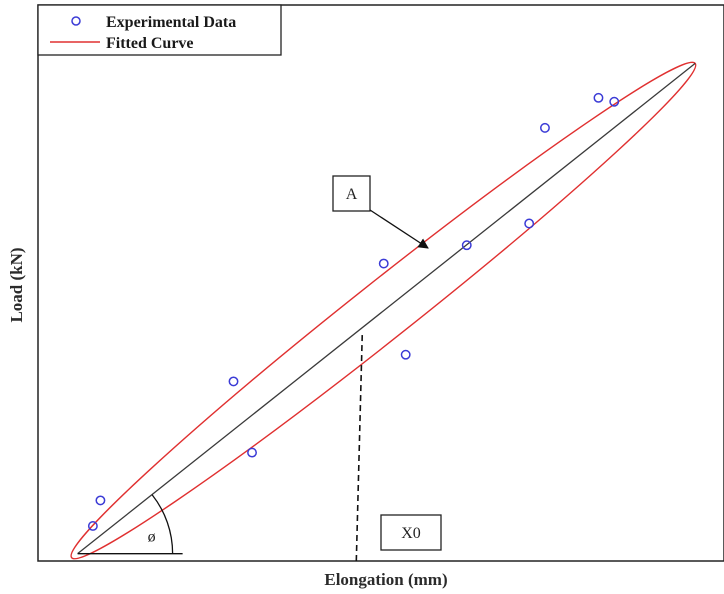 The height and width of the screenshot is (594, 724). I want to click on angle-arc, so click(162, 524).